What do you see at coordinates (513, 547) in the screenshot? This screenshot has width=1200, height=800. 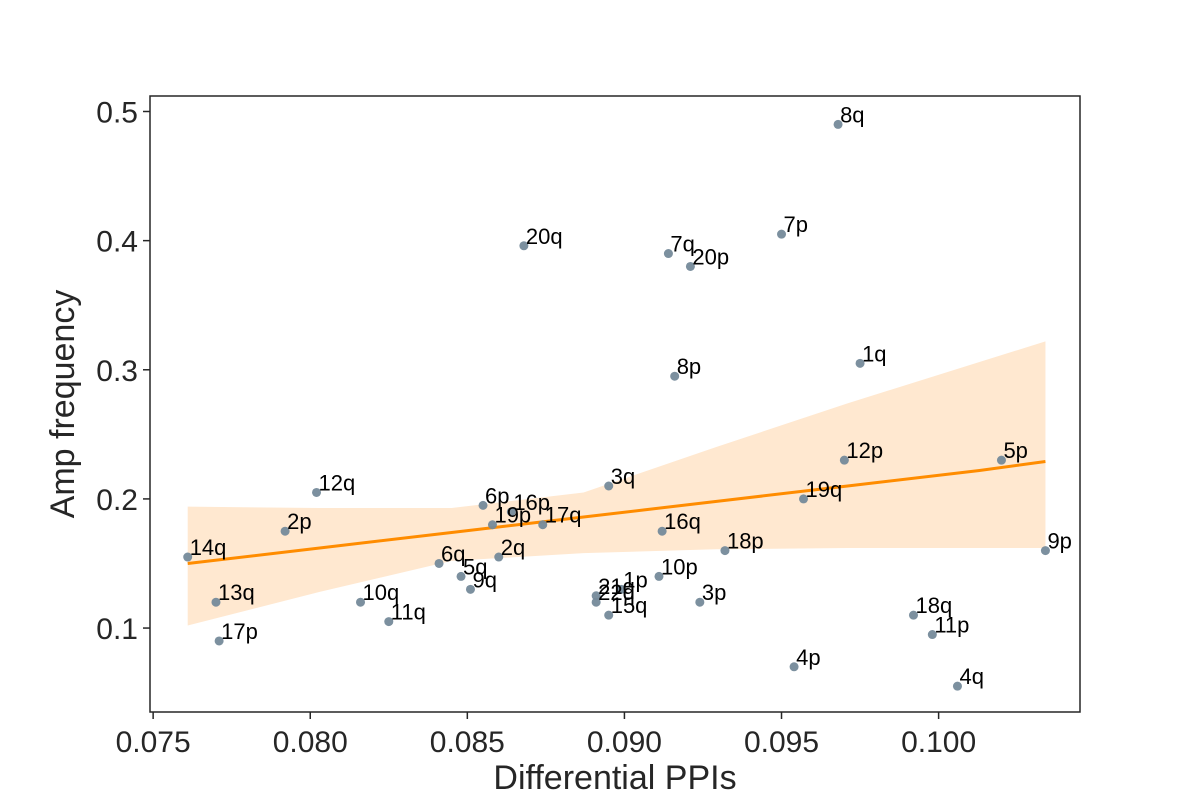 I see `point-label-2q: 2q` at bounding box center [513, 547].